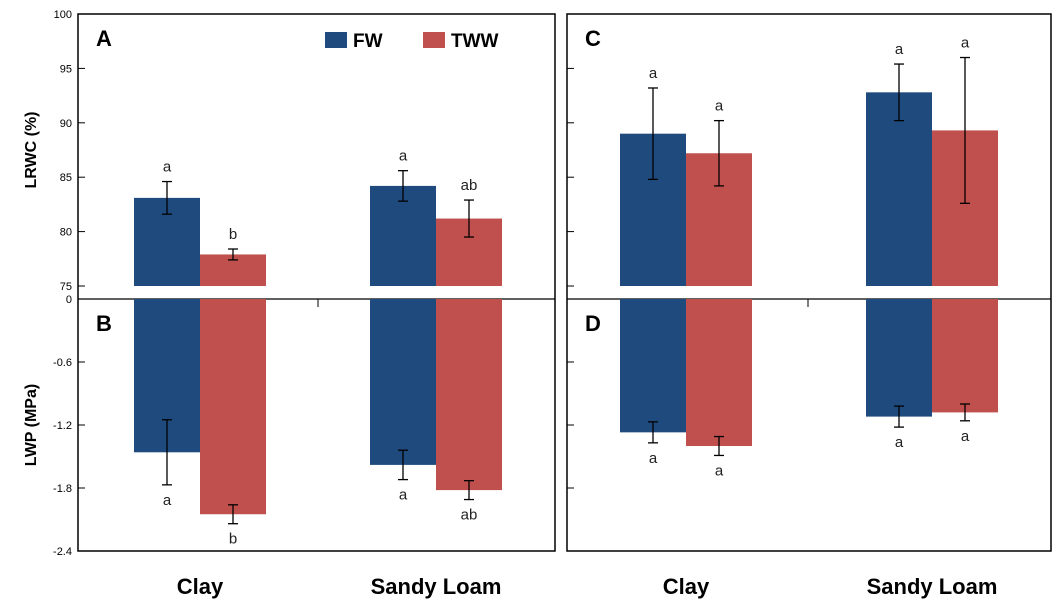 The height and width of the screenshot is (606, 1056). What do you see at coordinates (593, 323) in the screenshot?
I see `panel-label-D: D` at bounding box center [593, 323].